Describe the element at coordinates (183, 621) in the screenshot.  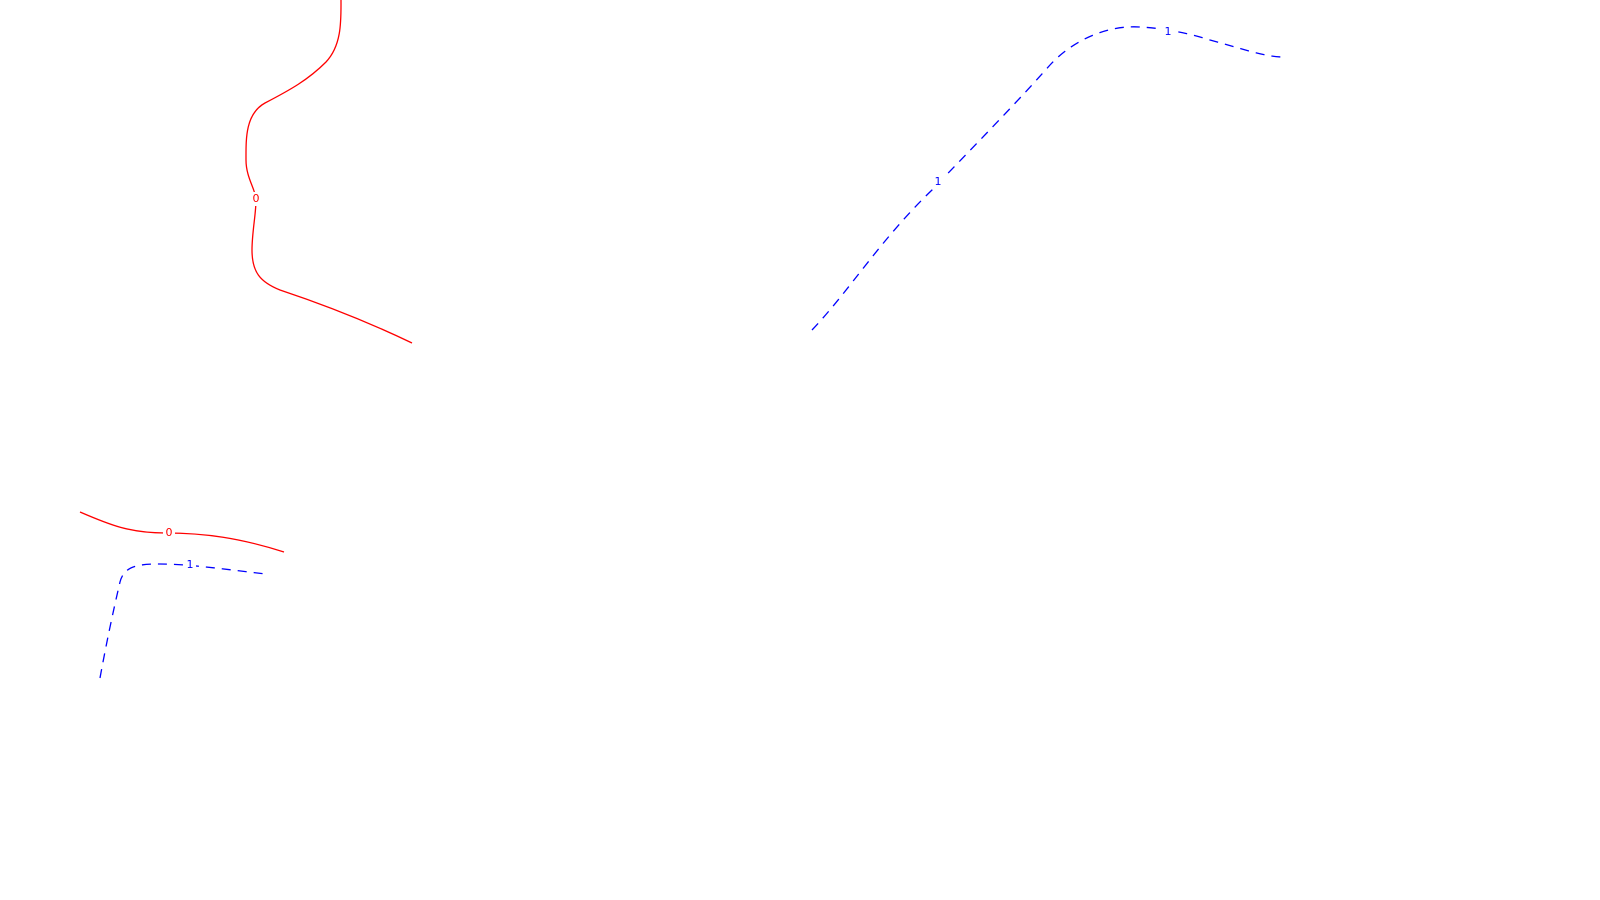
I see `contour-line-neg1-west` at that location.